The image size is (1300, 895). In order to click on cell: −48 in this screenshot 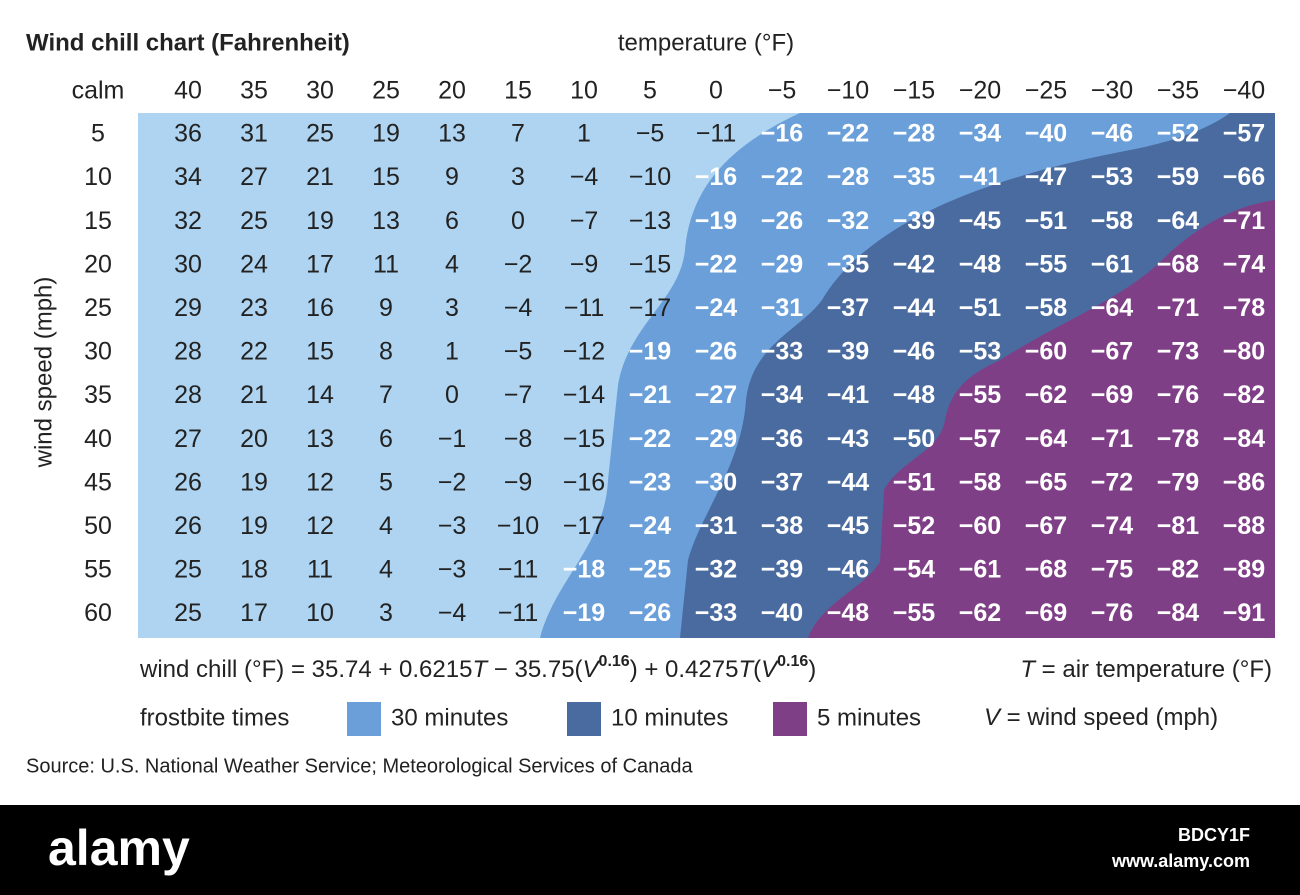, I will do `click(914, 395)`.